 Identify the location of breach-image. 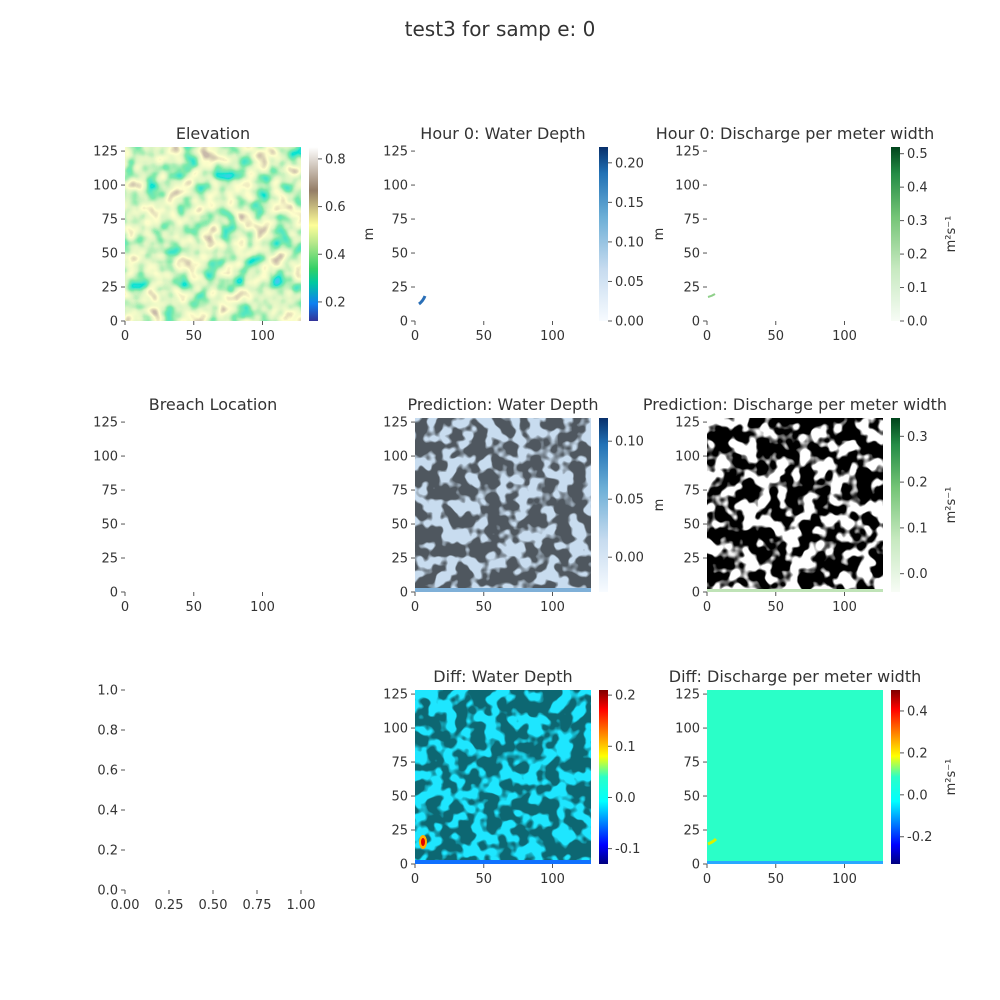
(213, 505).